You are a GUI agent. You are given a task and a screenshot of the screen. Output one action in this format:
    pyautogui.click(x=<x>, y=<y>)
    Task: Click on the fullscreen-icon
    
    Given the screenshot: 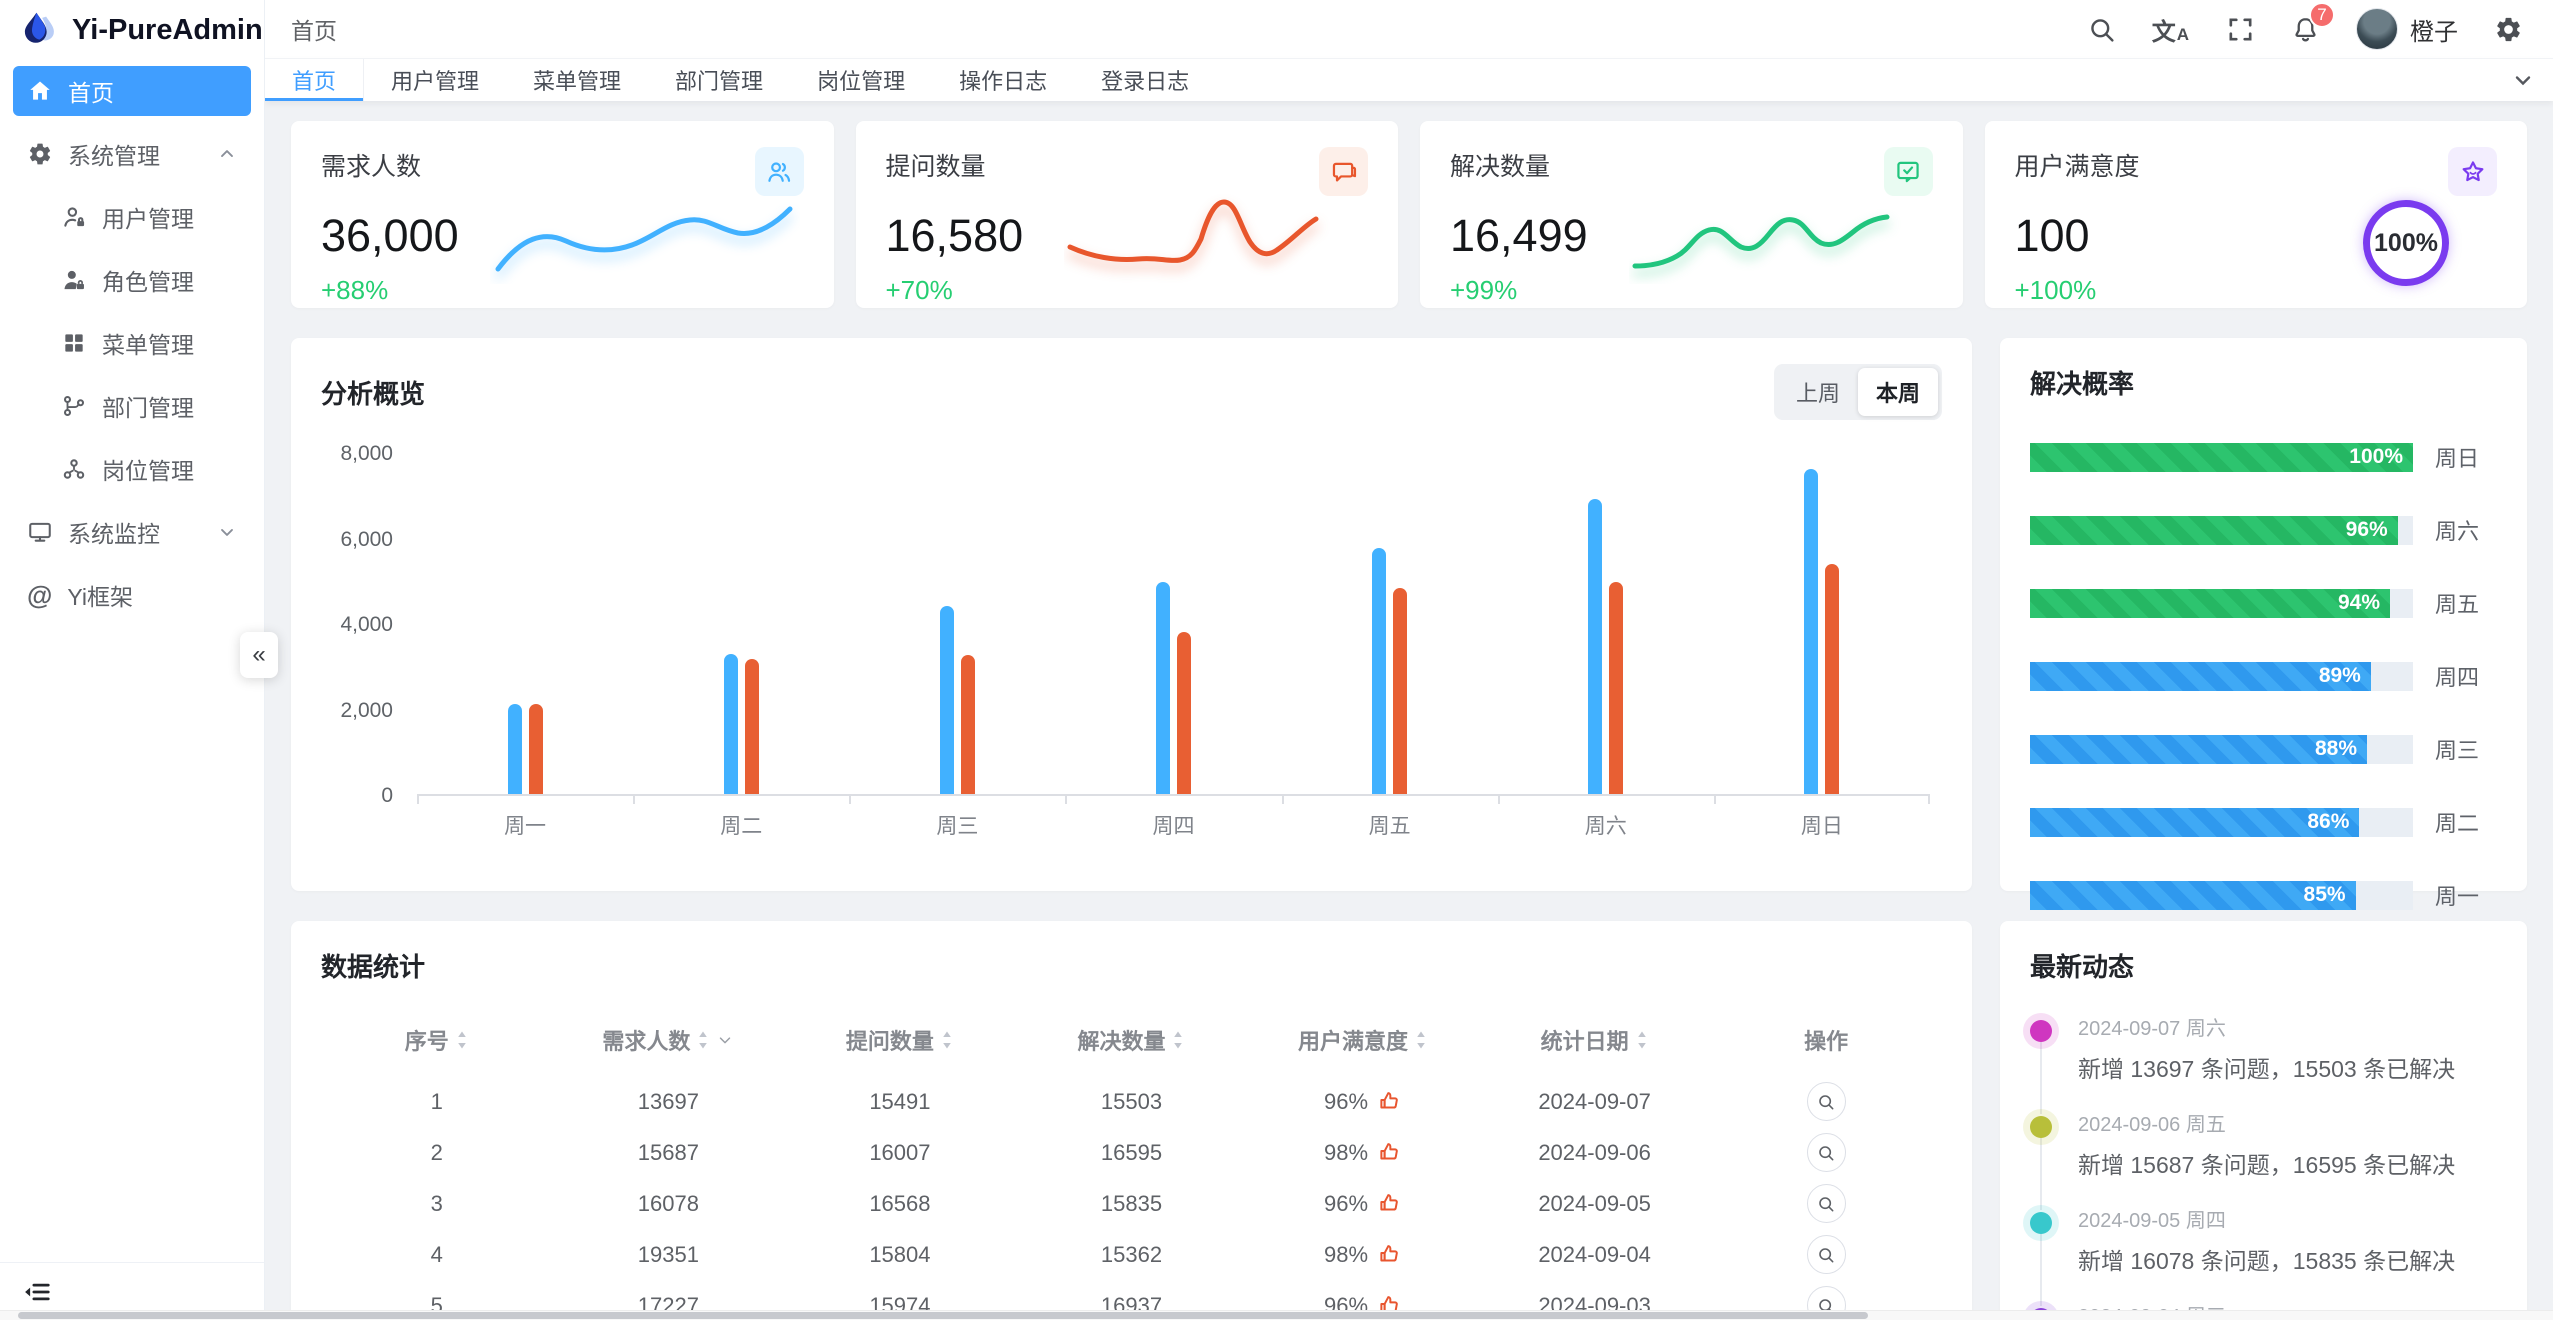 What is the action you would take?
    pyautogui.click(x=2240, y=29)
    